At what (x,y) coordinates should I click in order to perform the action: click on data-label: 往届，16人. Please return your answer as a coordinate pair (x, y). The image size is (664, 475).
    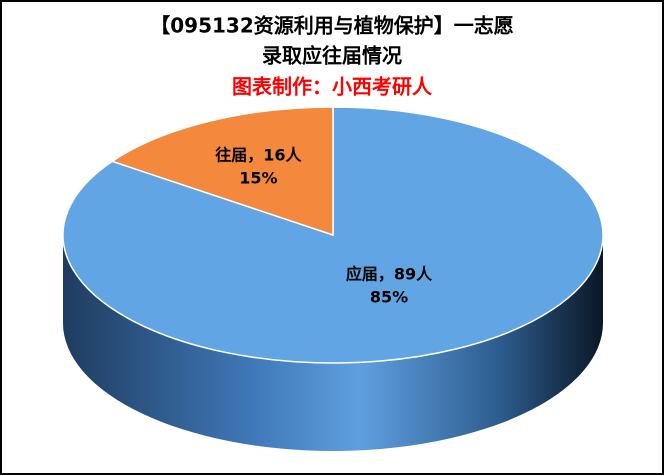
    Looking at the image, I should click on (258, 154).